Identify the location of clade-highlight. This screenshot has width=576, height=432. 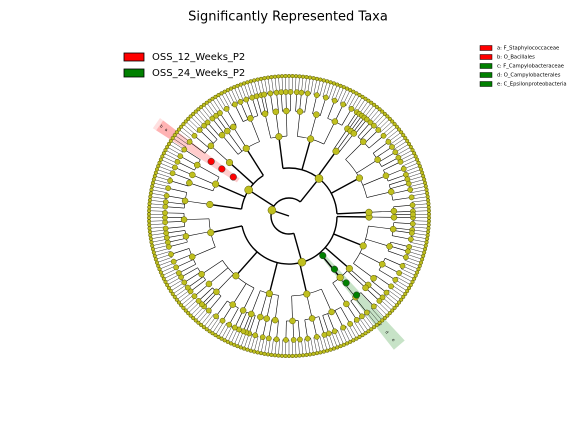
(165, 129).